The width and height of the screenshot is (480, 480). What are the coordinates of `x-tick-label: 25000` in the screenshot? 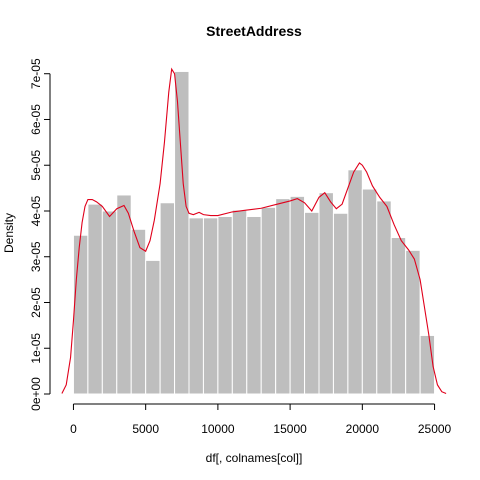 It's located at (435, 429).